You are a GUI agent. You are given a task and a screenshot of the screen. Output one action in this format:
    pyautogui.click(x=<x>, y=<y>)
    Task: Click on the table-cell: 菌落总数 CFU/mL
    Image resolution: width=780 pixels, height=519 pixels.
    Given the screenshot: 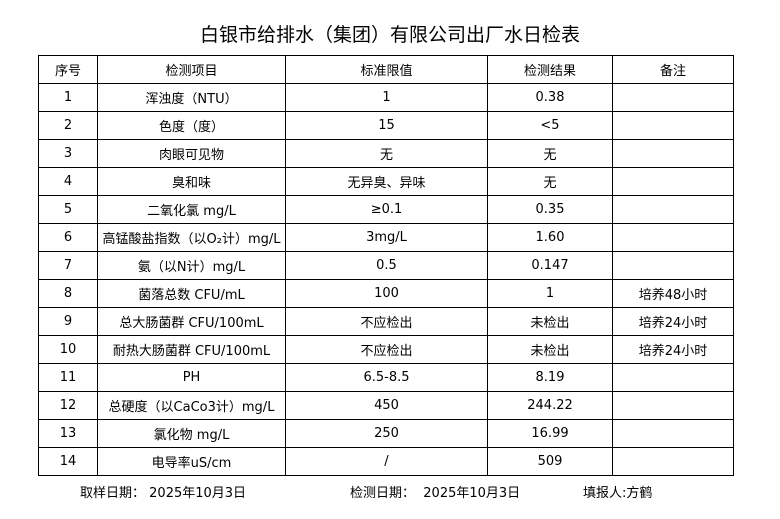 What is the action you would take?
    pyautogui.click(x=191, y=293)
    